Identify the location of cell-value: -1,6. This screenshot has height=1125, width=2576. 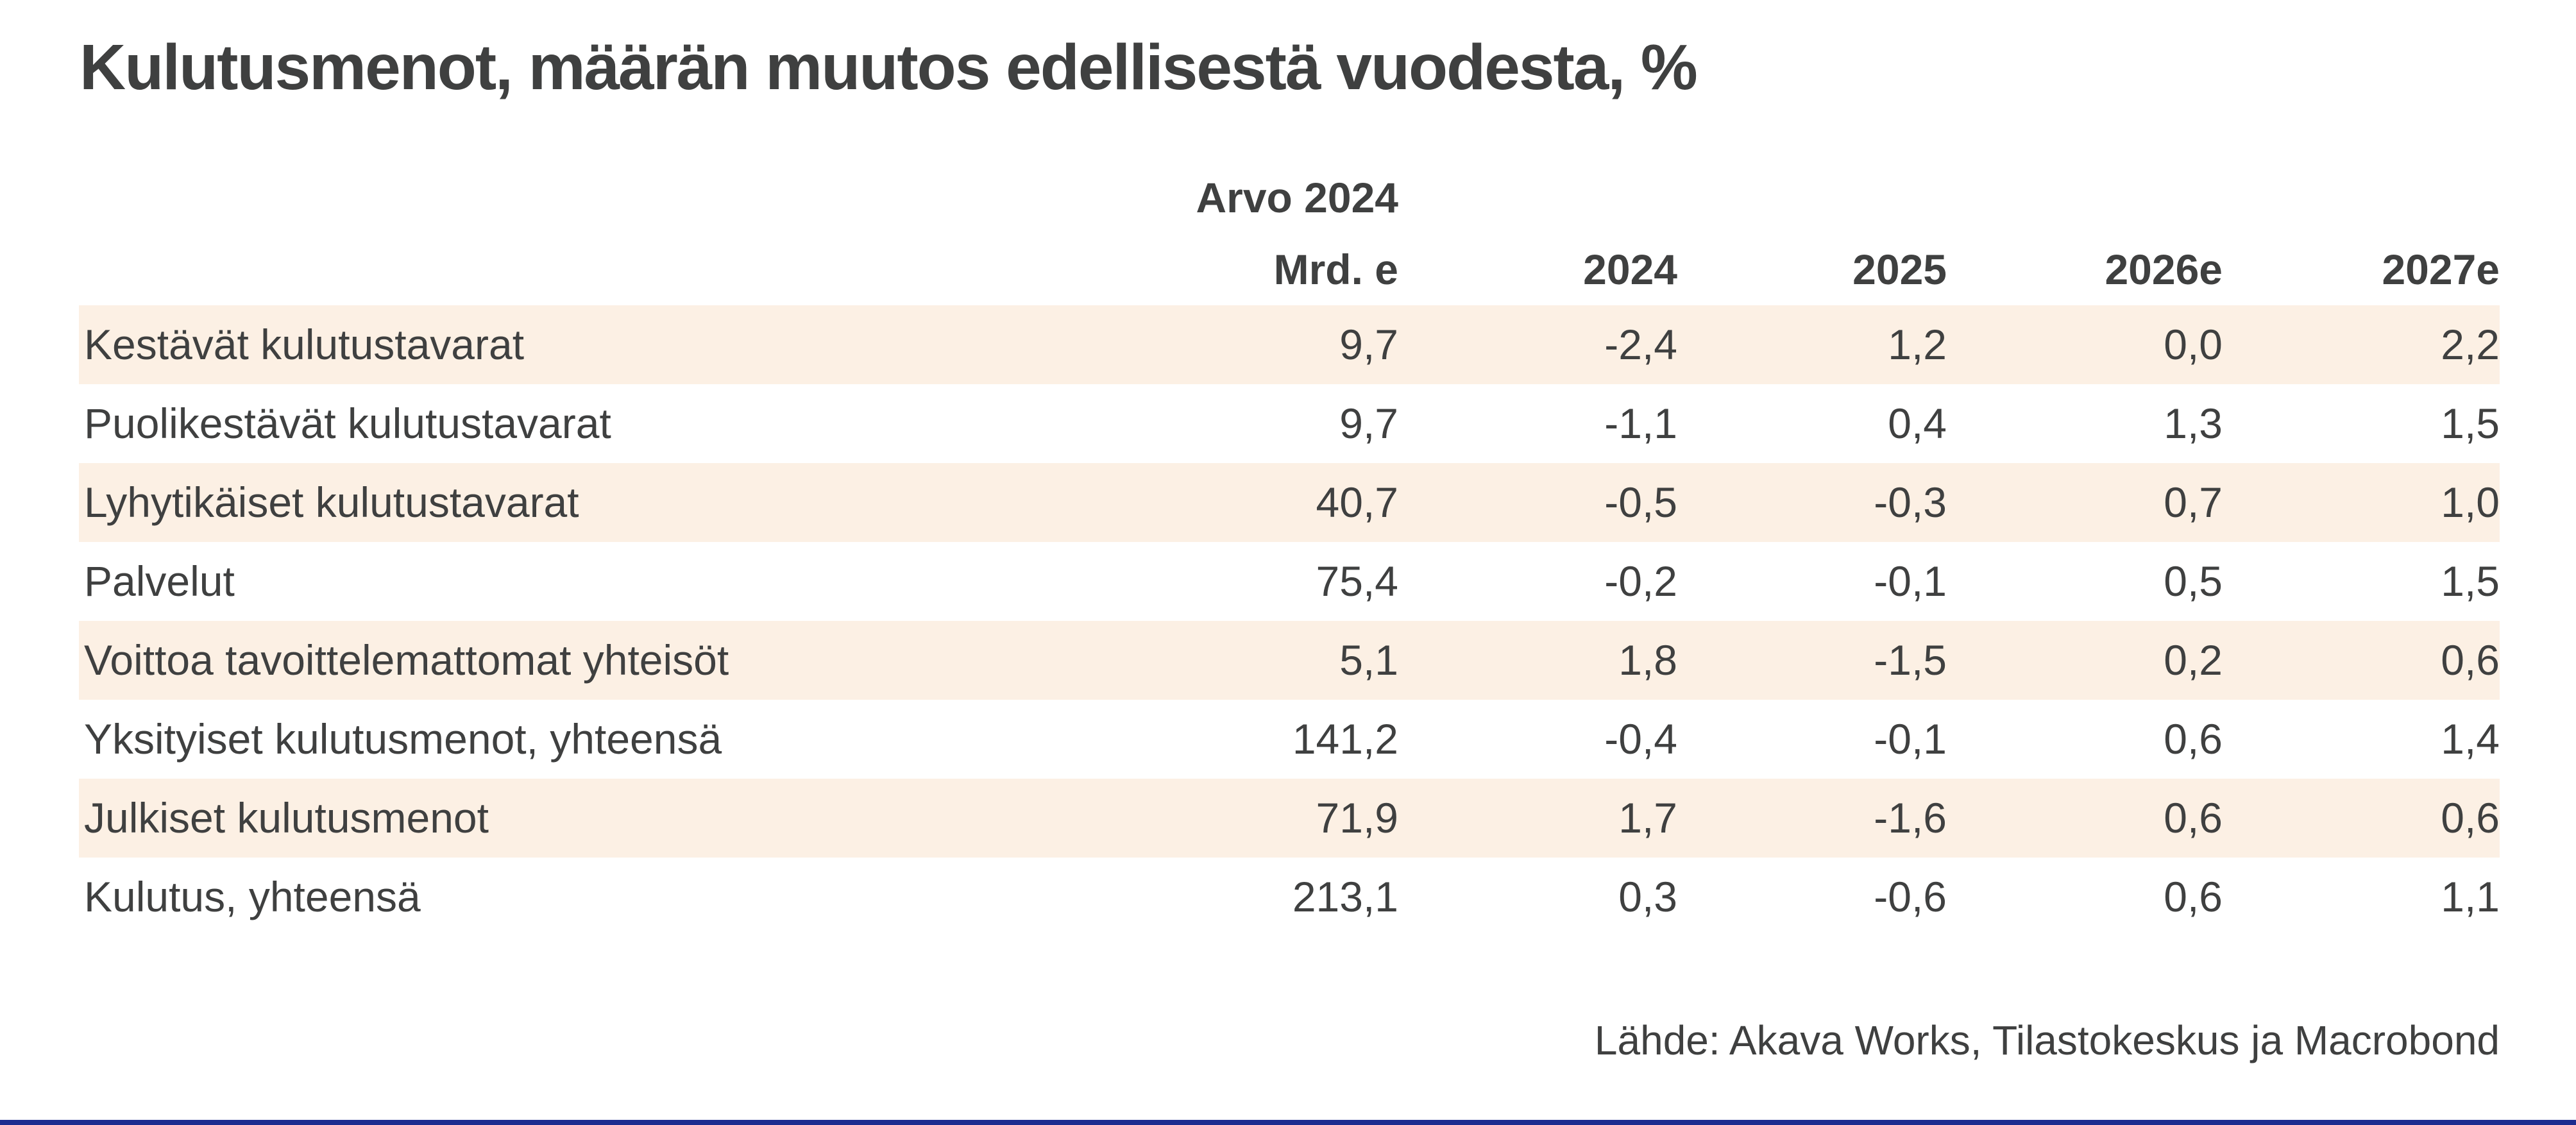
(1910, 818).